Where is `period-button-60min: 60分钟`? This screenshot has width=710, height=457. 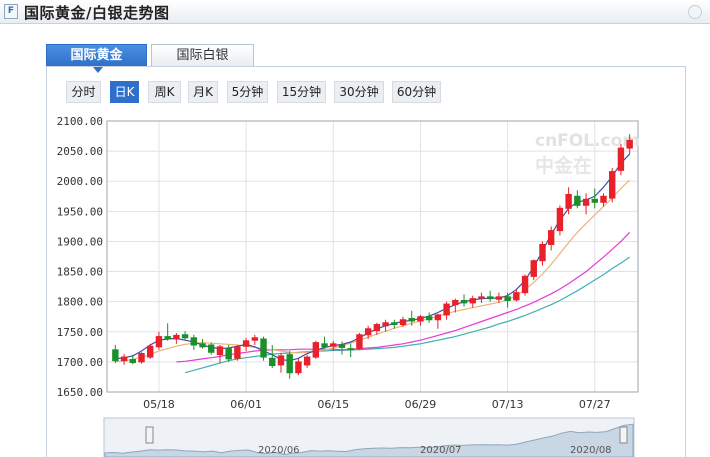
period-button-60min: 60分钟 is located at coordinates (416, 92).